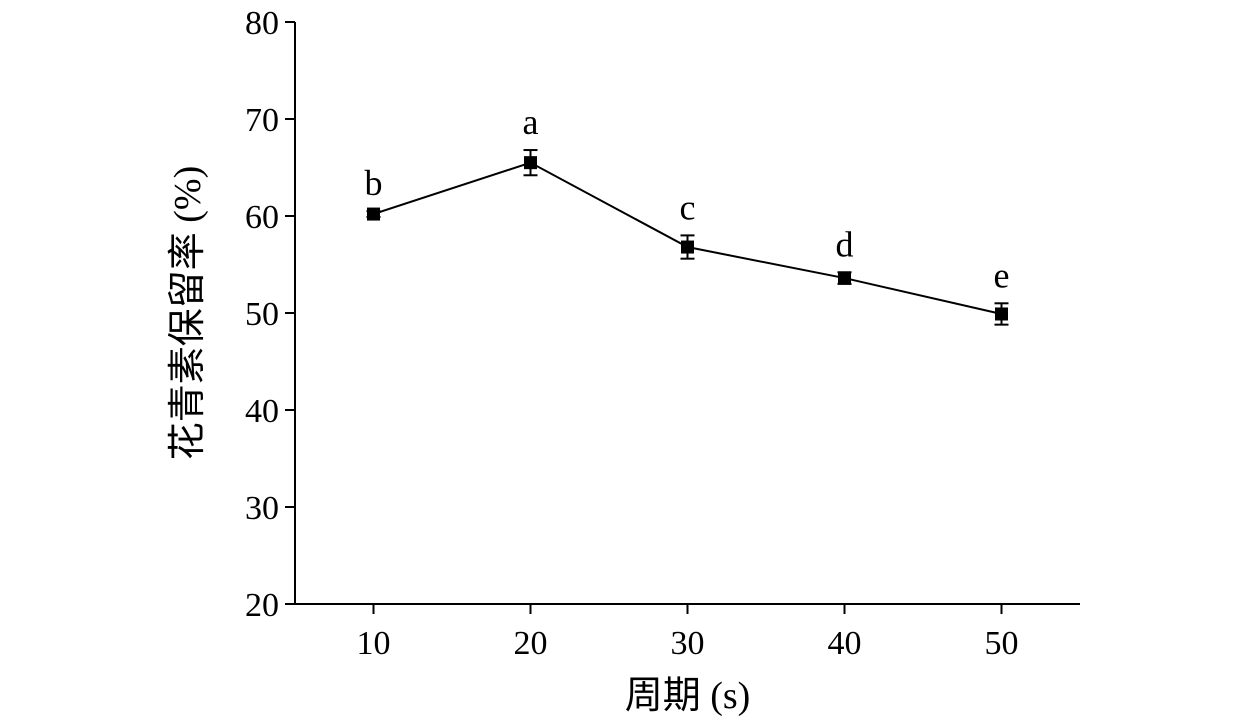 Image resolution: width=1260 pixels, height=723 pixels. Describe the element at coordinates (262, 508) in the screenshot. I see `y-tick-label: 30` at that location.